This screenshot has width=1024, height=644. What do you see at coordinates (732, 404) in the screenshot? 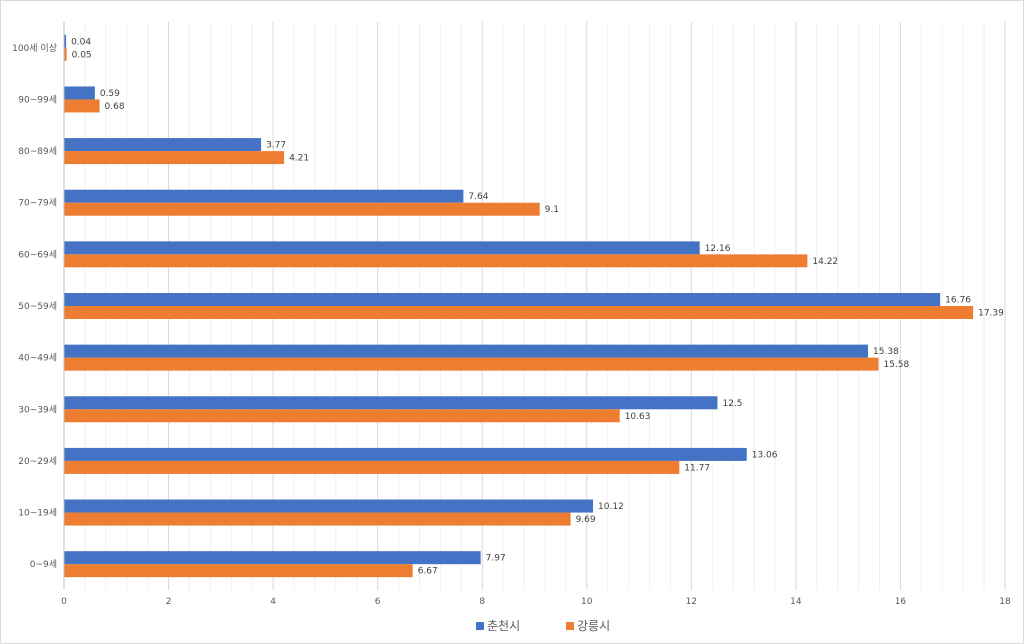
I see `data-label: 12.5` at bounding box center [732, 404].